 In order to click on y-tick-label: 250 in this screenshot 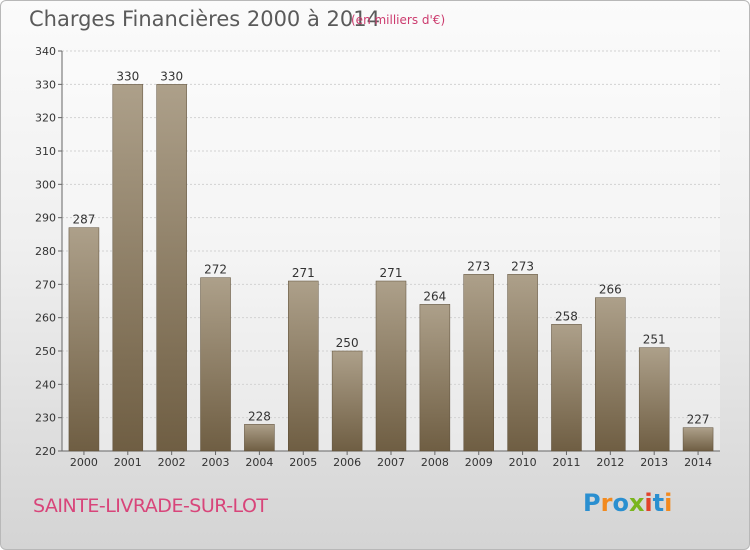, I will do `click(45, 351)`.